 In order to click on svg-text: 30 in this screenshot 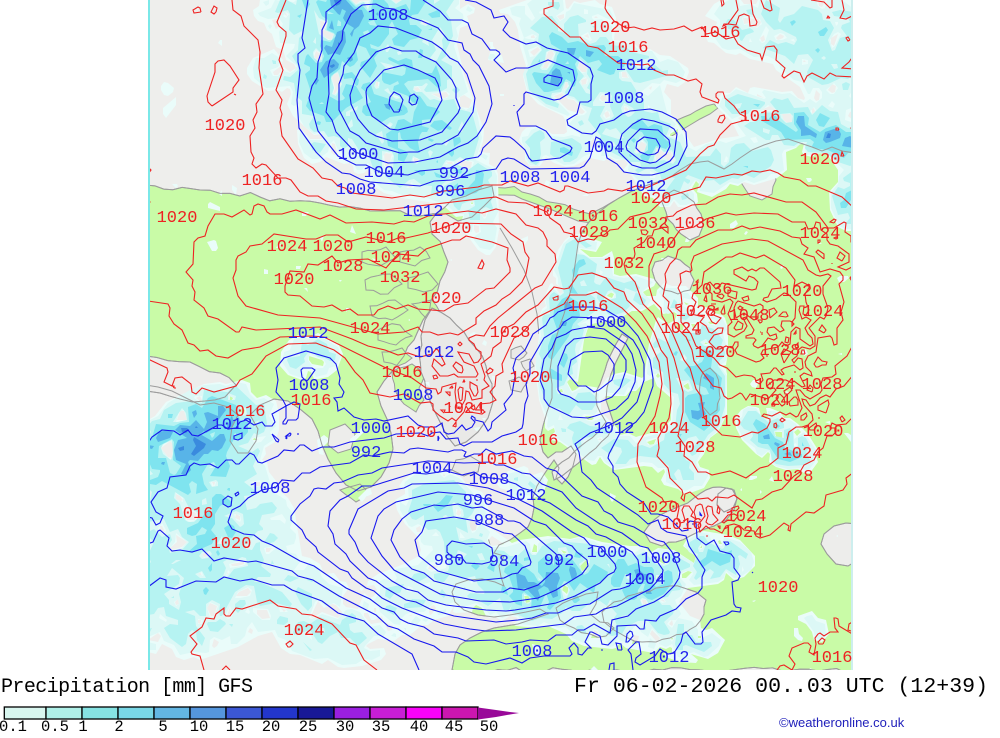, I will do `click(345, 725)`.